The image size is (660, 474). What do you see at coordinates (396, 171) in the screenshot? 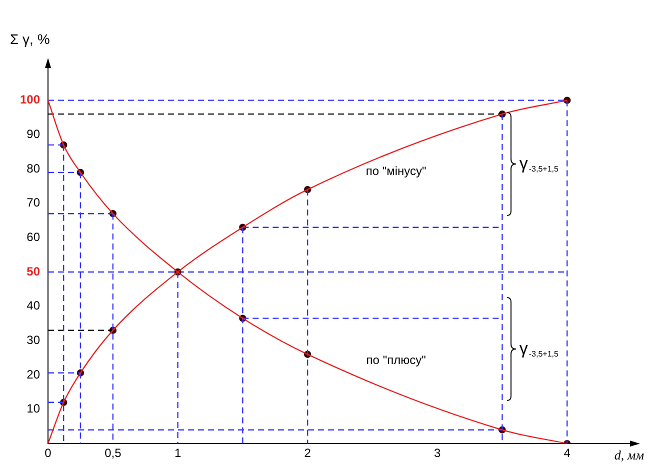
I see `annotation: по "мінусу"` at bounding box center [396, 171].